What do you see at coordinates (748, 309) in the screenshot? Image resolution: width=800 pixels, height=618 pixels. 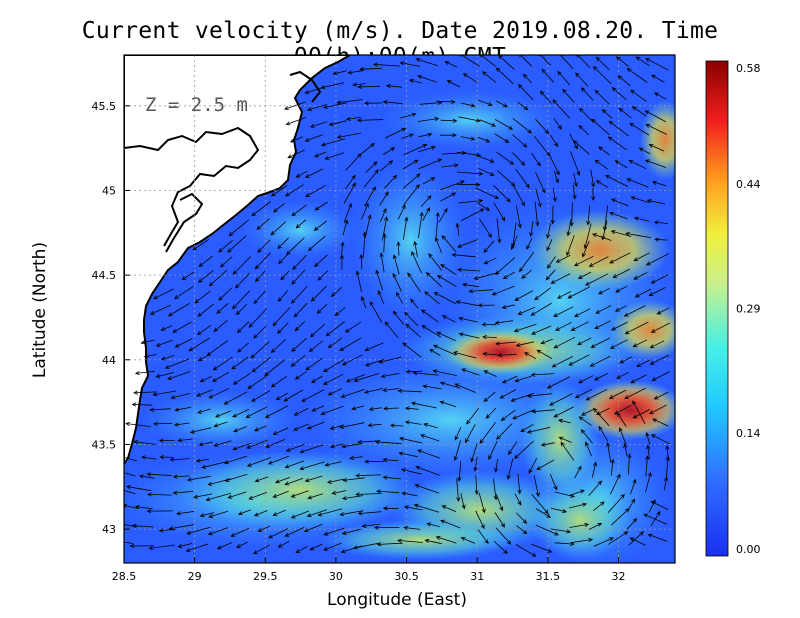 I see `colorbar-tick-label: 0.29` at bounding box center [748, 309].